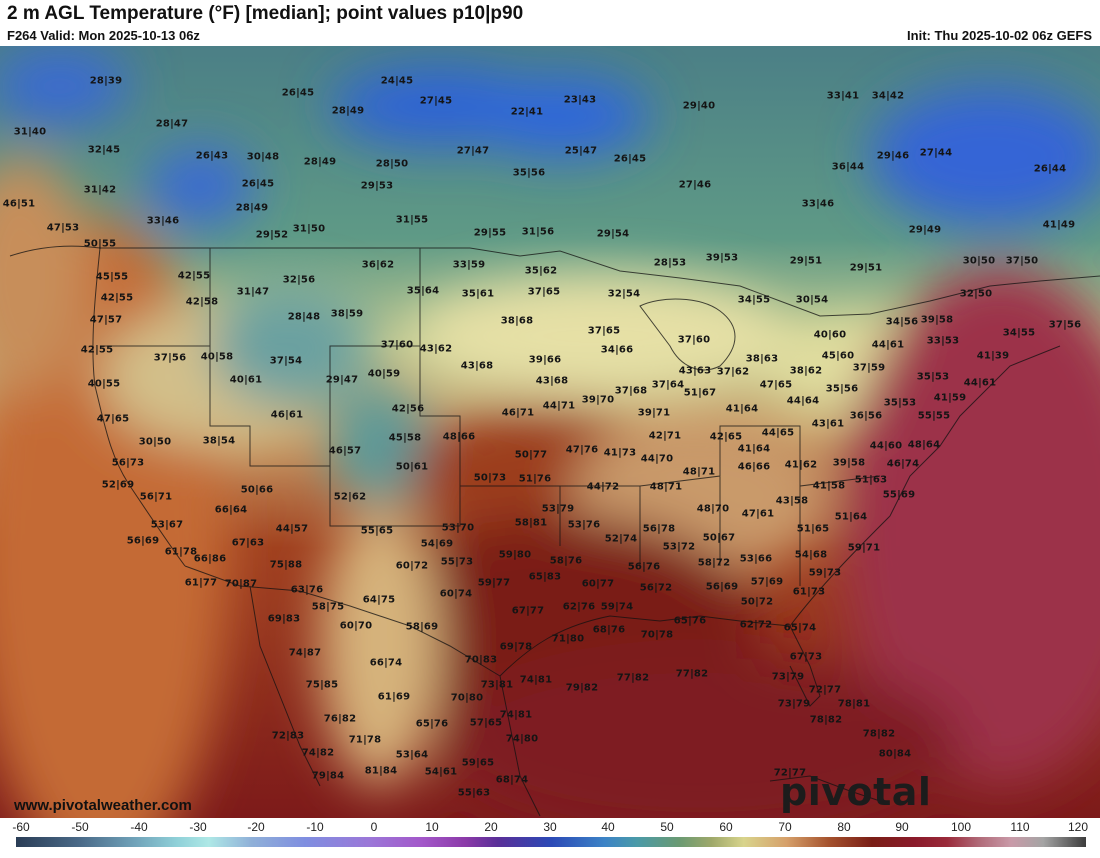 Image resolution: width=1100 pixels, height=858 pixels. Describe the element at coordinates (219, 441) in the screenshot. I see `point-value: 38|54` at that location.